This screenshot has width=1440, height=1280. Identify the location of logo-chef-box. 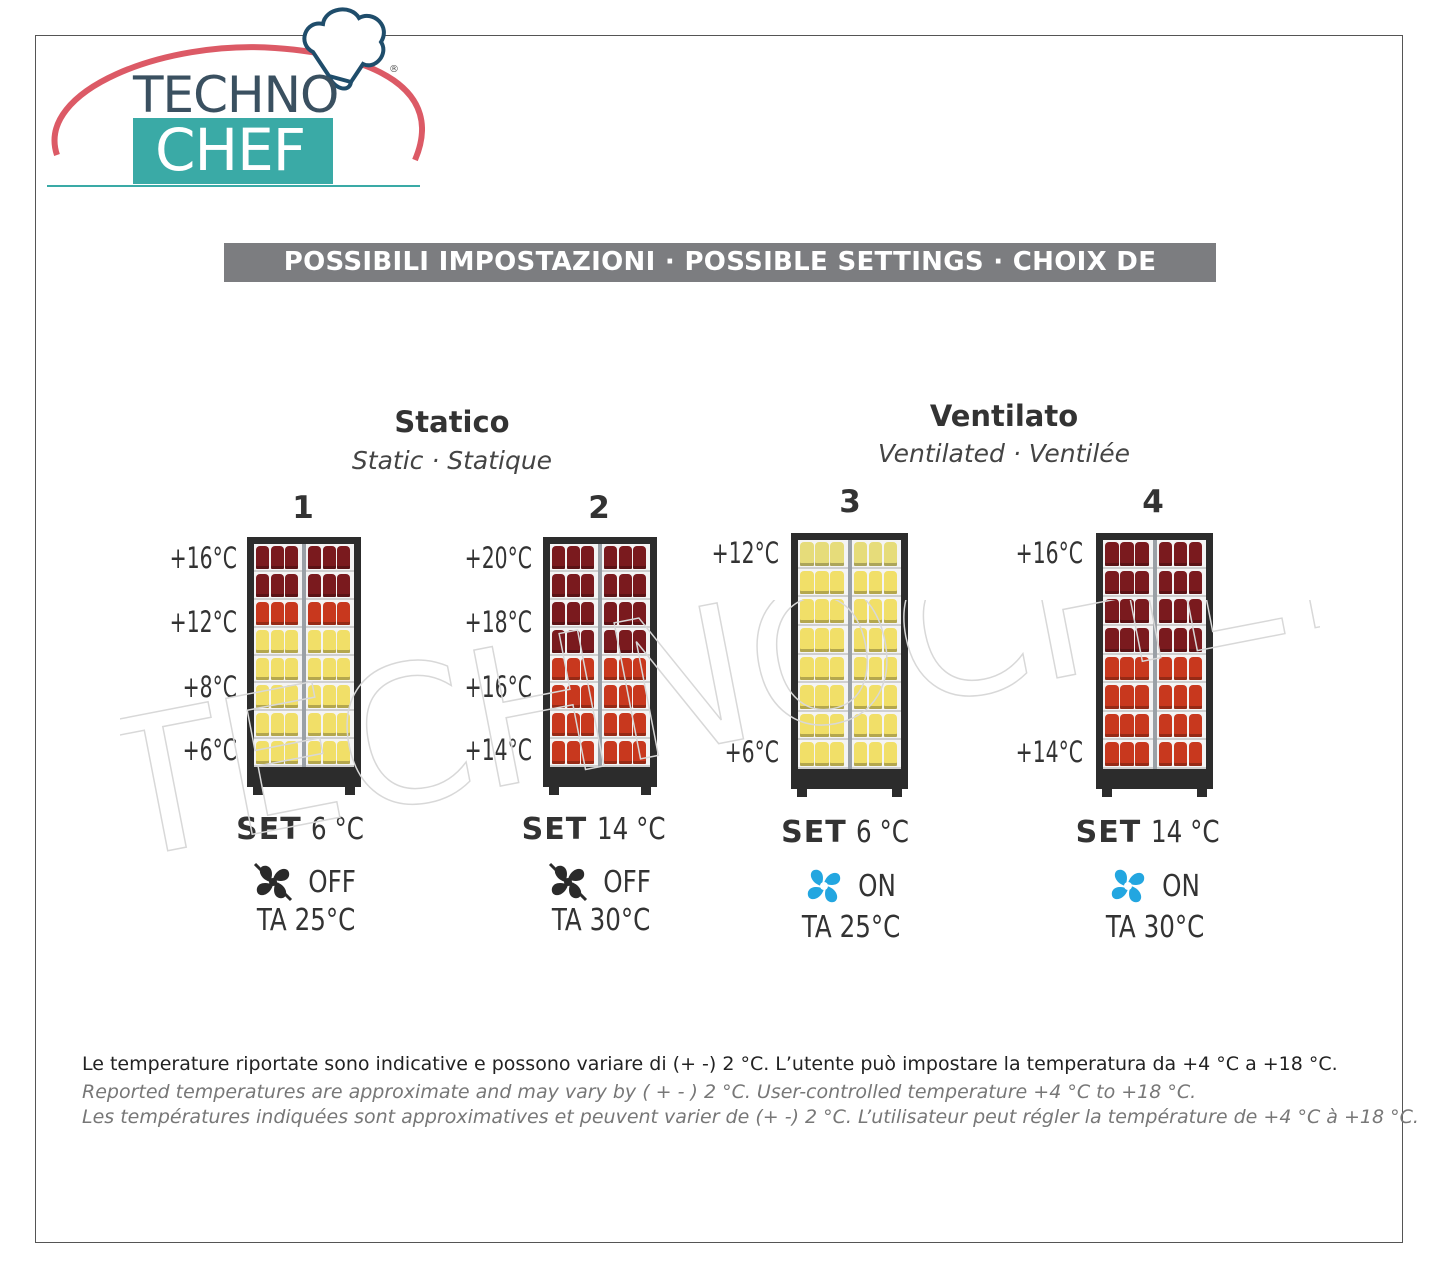
(233, 151).